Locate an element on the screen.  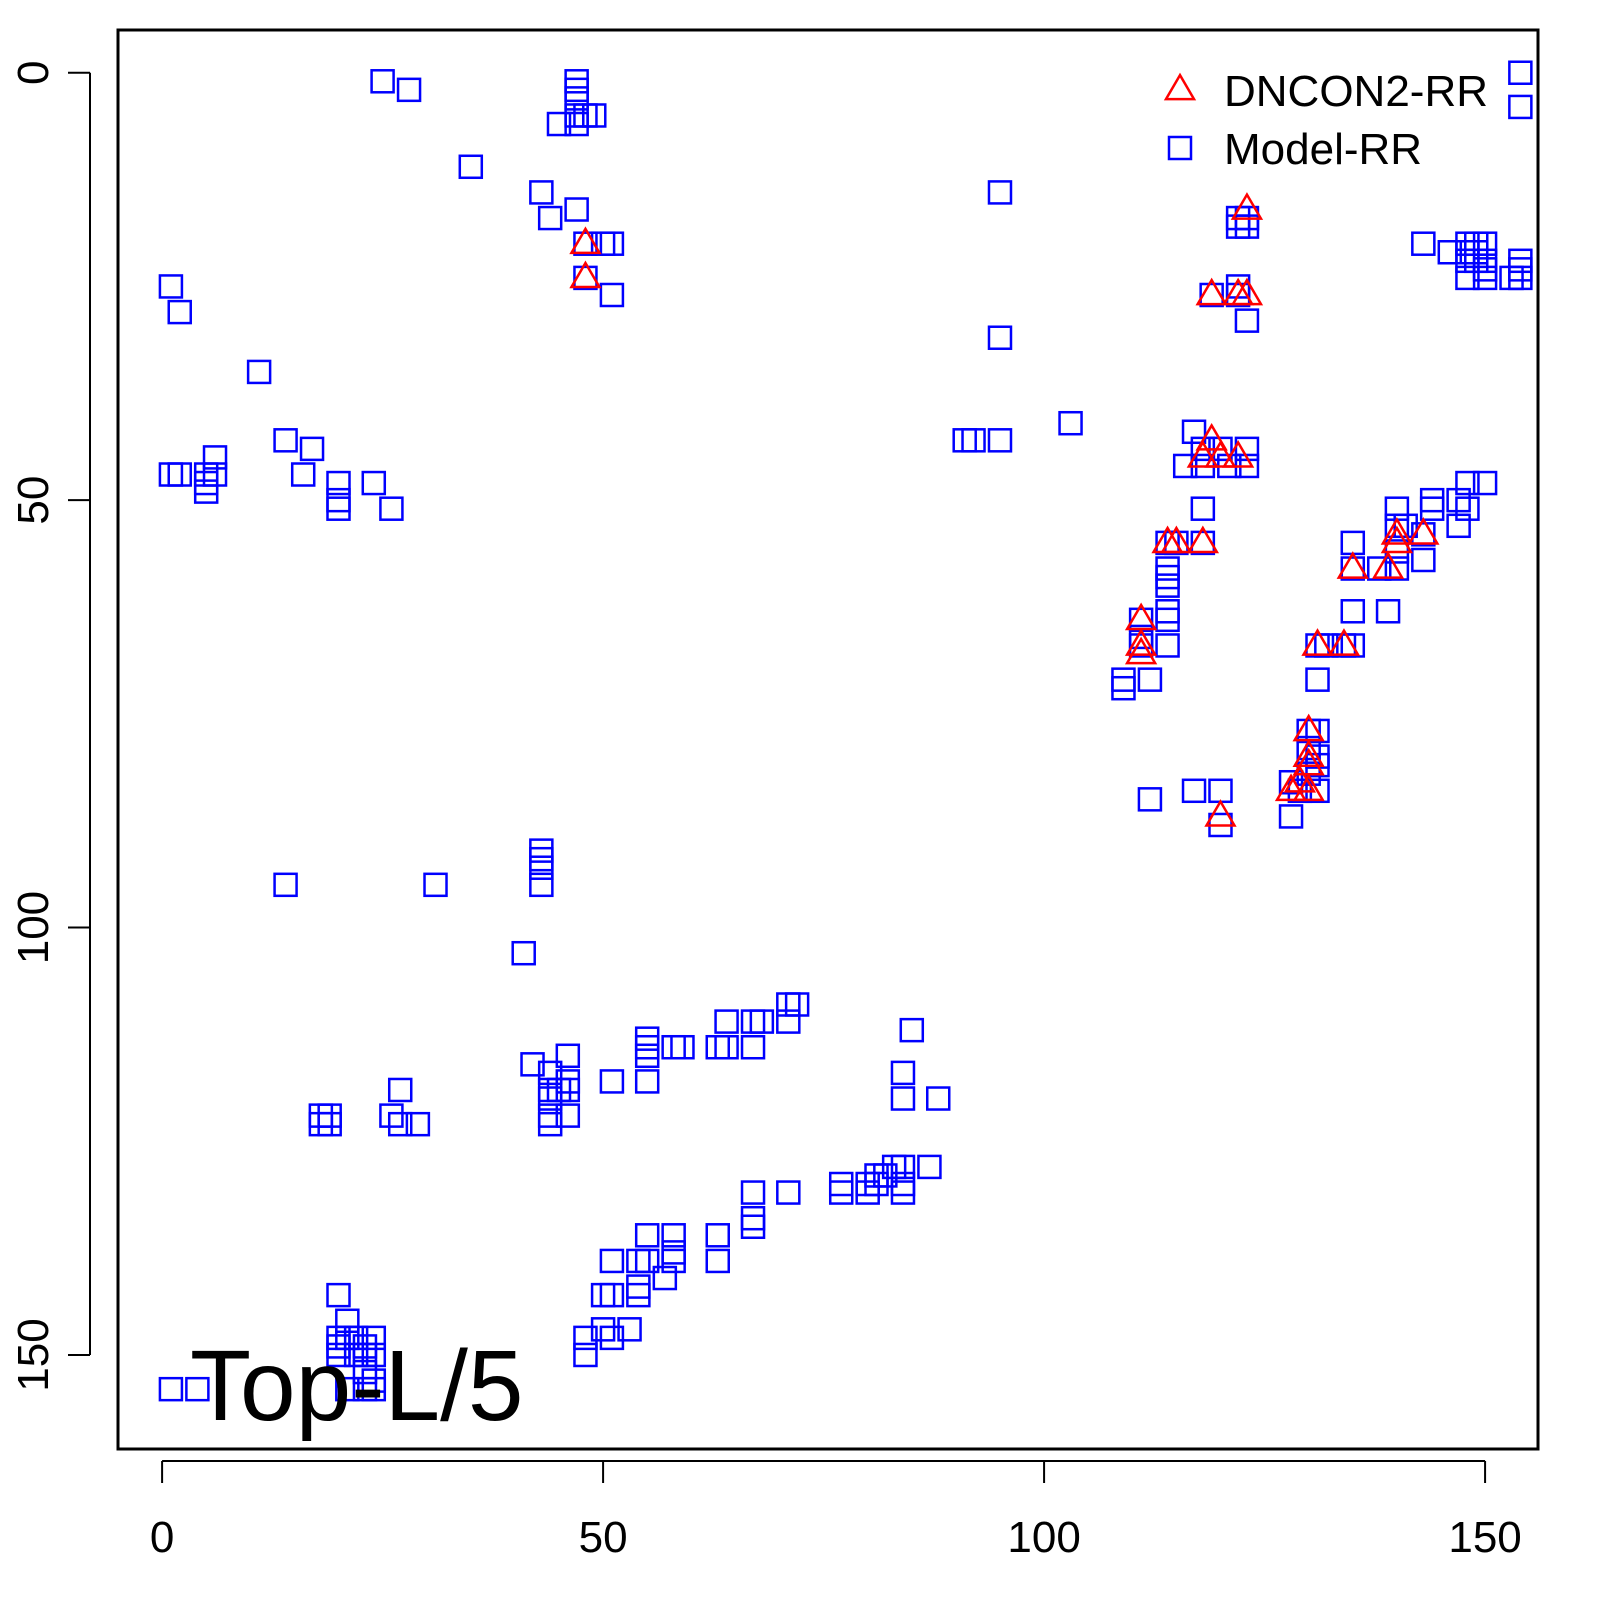
y-tick-label: 0 is located at coordinates (33, 72).